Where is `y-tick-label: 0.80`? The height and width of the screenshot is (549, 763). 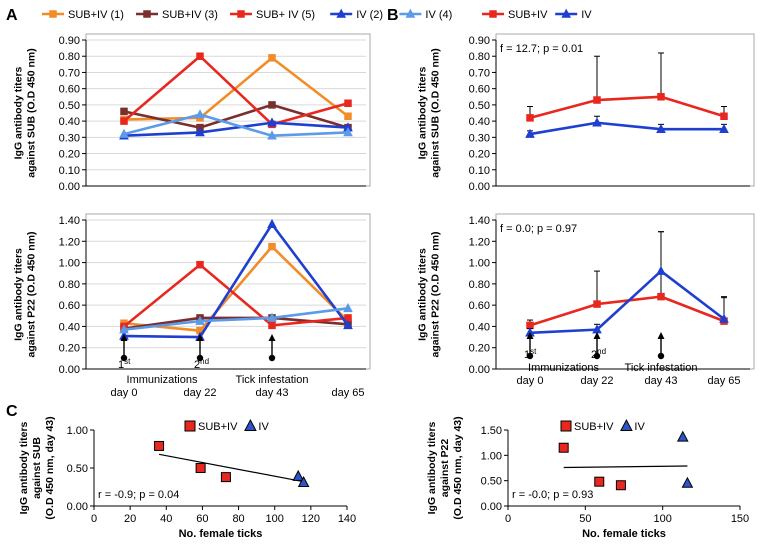 y-tick-label: 0.80 is located at coordinates (69, 285).